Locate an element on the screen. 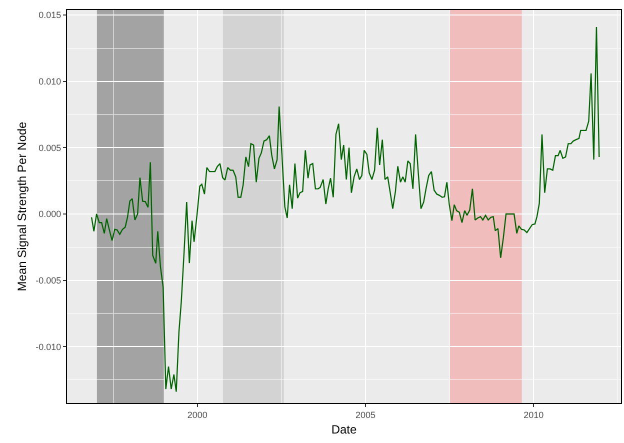 The height and width of the screenshot is (443, 624). y-tick-label: -0.010 is located at coordinates (49, 347).